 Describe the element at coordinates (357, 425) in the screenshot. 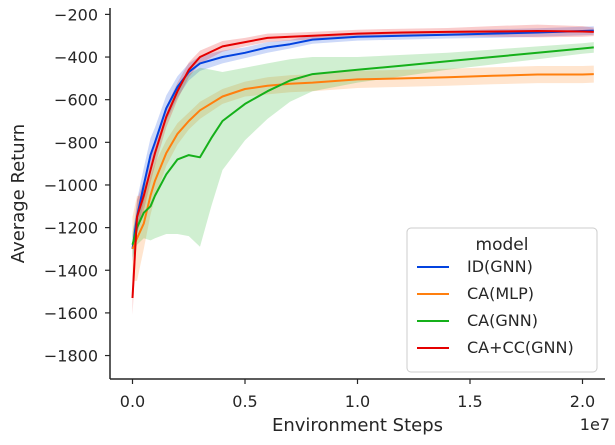

I see `x-axis-label: Environment Steps` at that location.